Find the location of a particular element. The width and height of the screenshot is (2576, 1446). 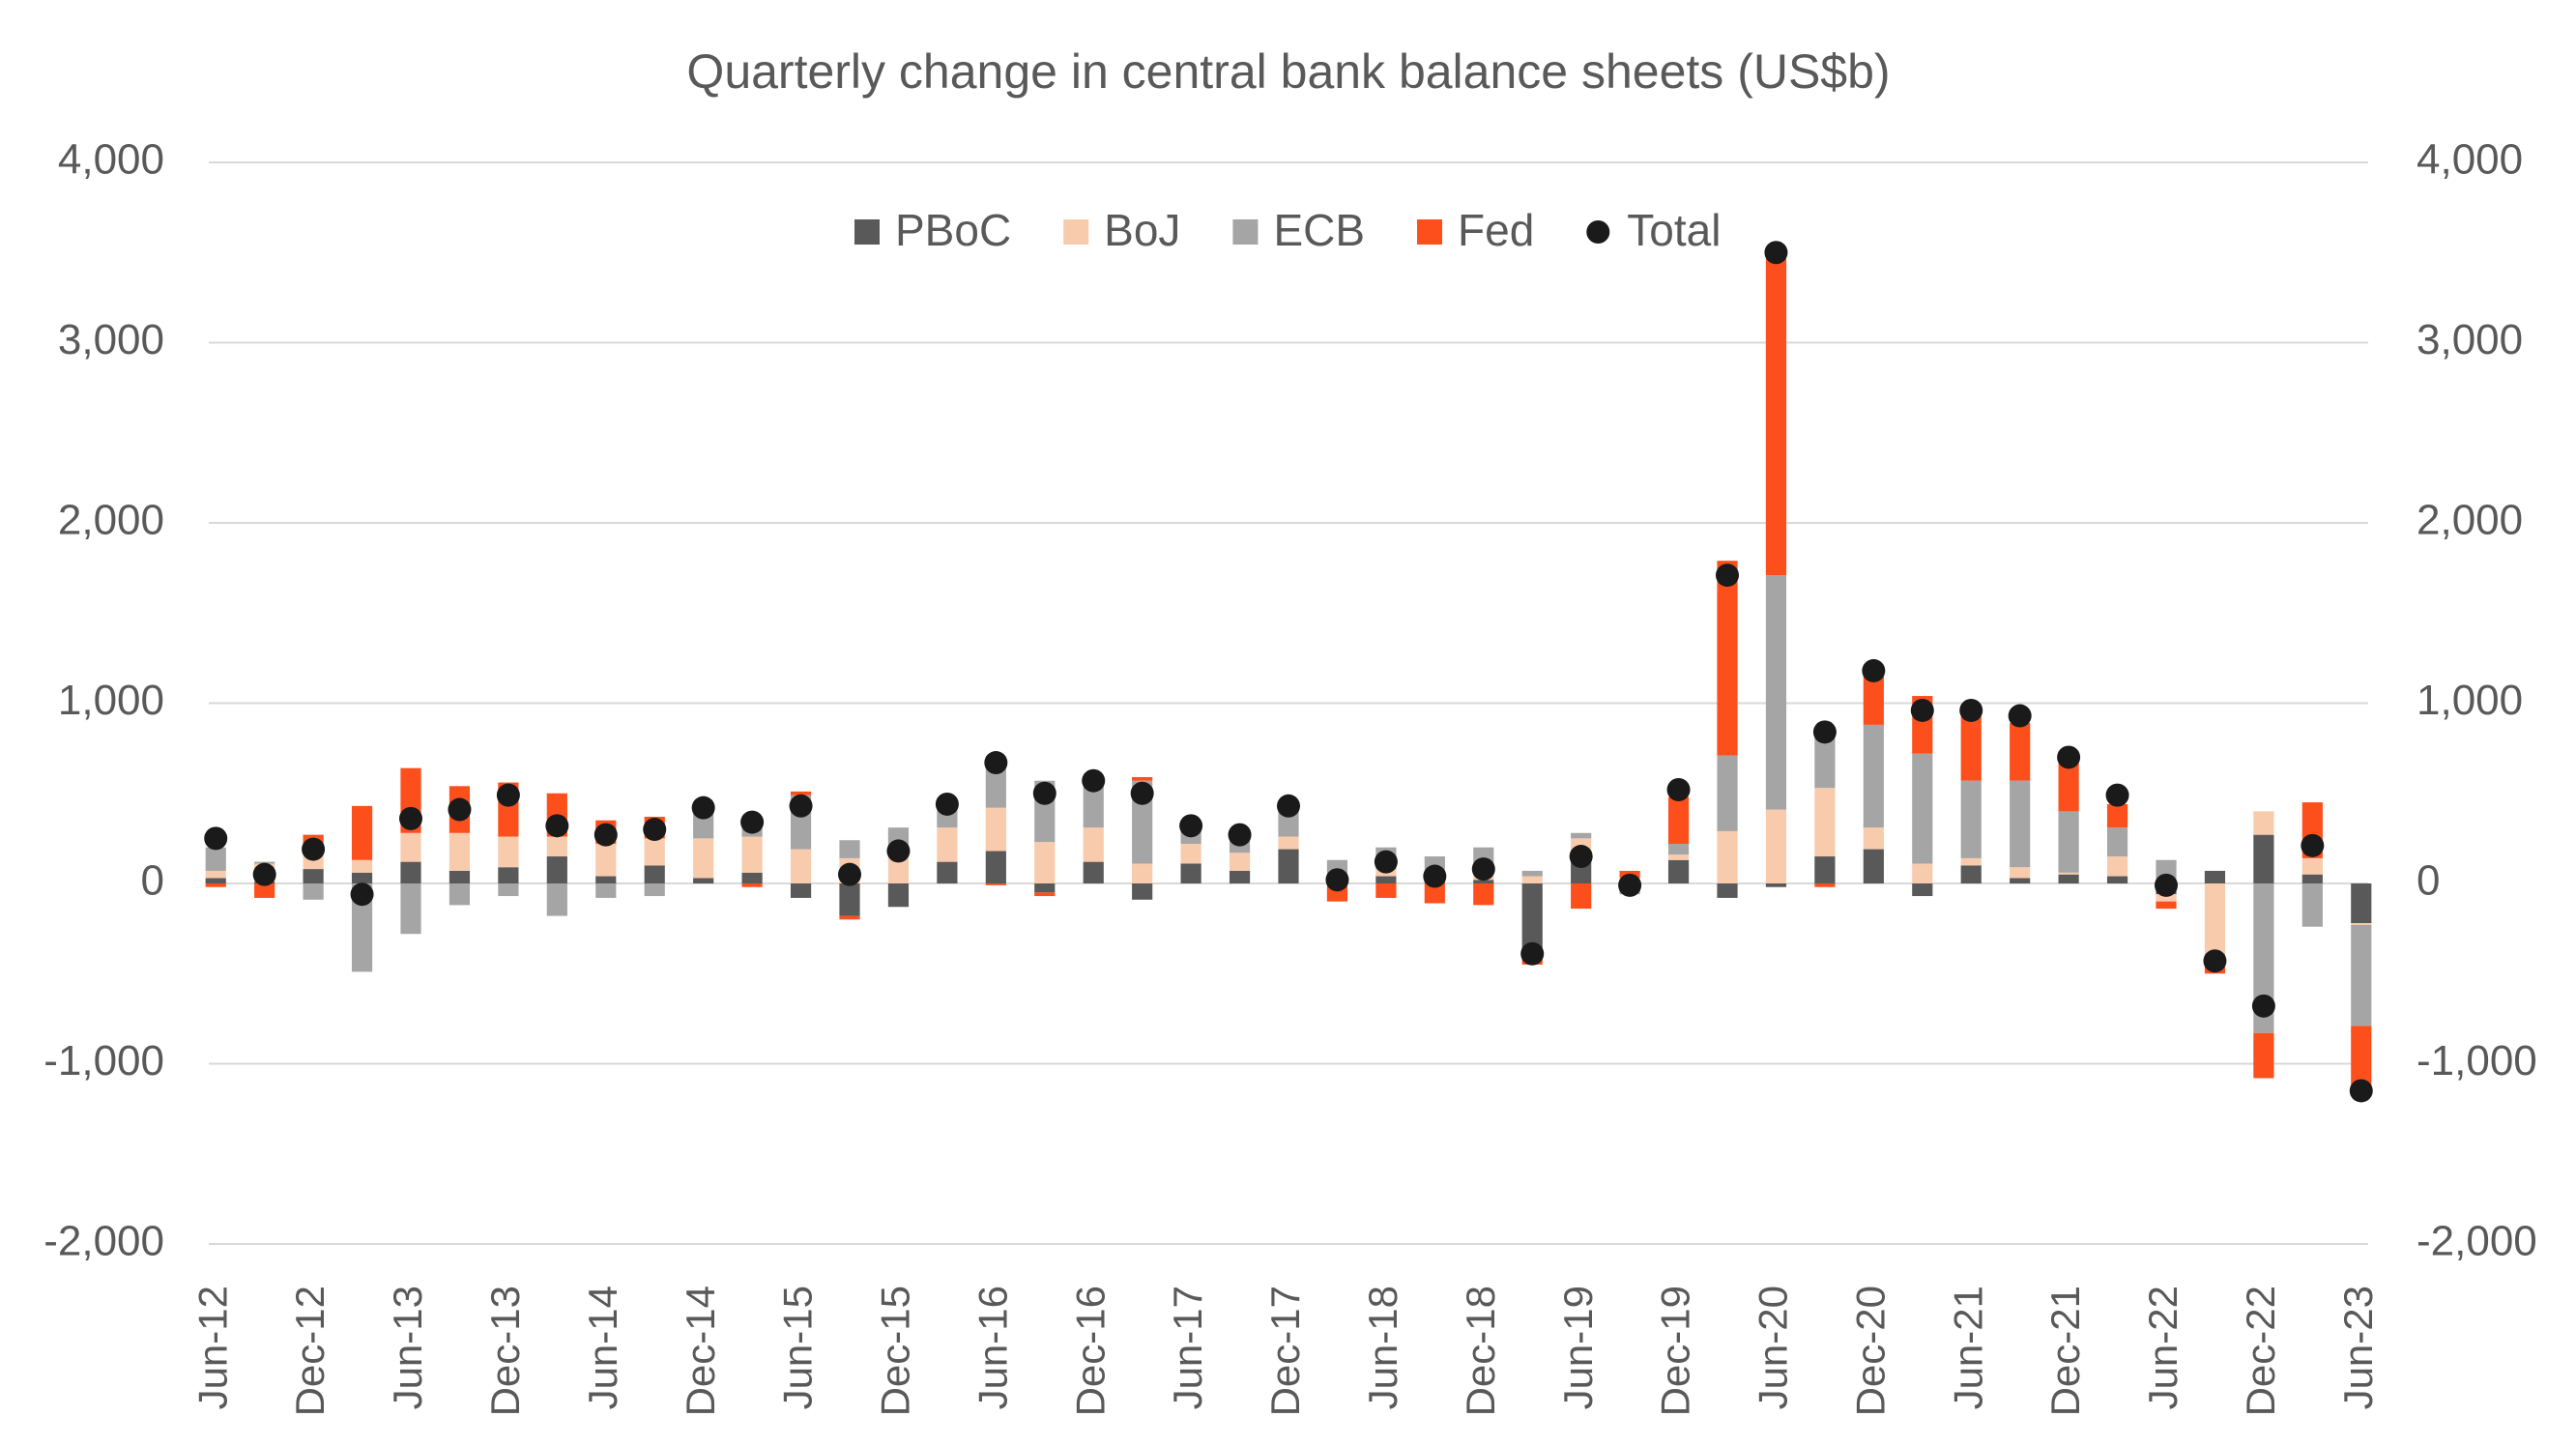

x-tick-label: Jun-20 is located at coordinates (1773, 1348).